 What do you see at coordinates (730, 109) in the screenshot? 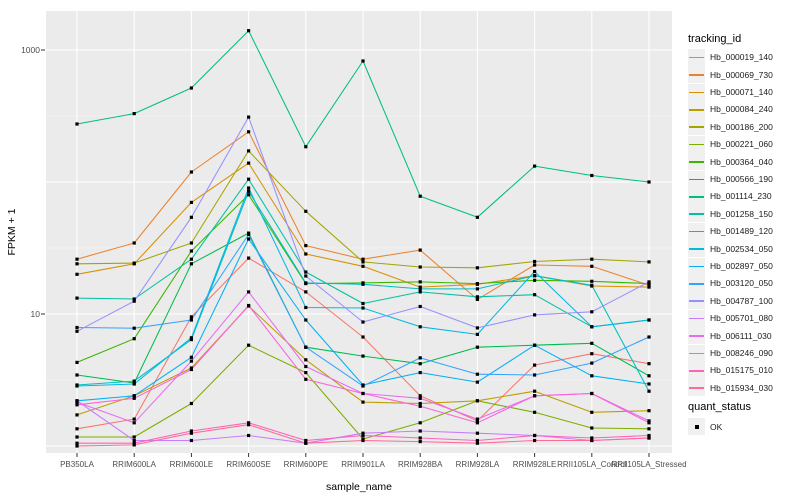
I see `legend-item-Hb_000084_240: Hb_000084_240` at bounding box center [730, 109].